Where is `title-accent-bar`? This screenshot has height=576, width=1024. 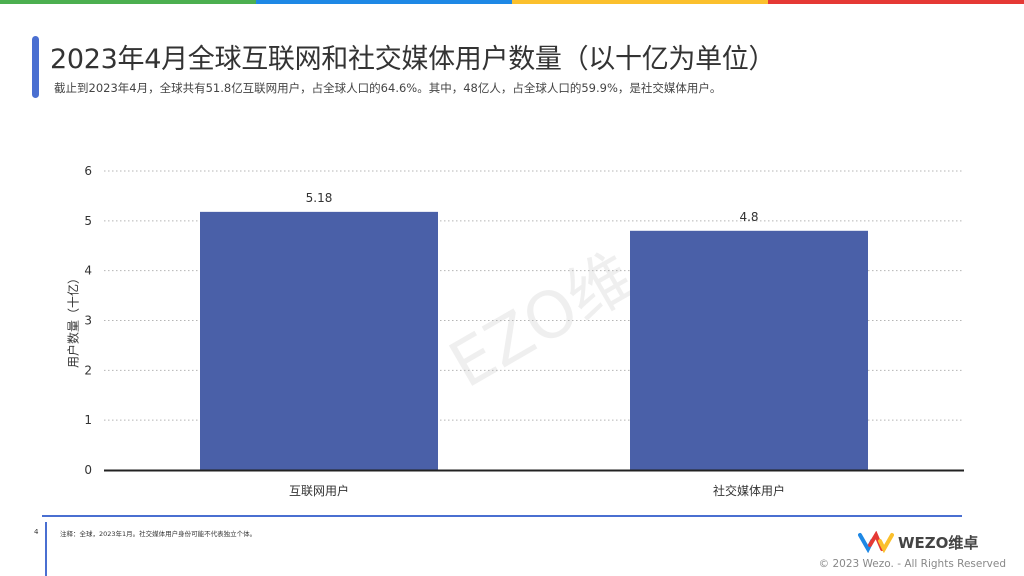 title-accent-bar is located at coordinates (35, 67).